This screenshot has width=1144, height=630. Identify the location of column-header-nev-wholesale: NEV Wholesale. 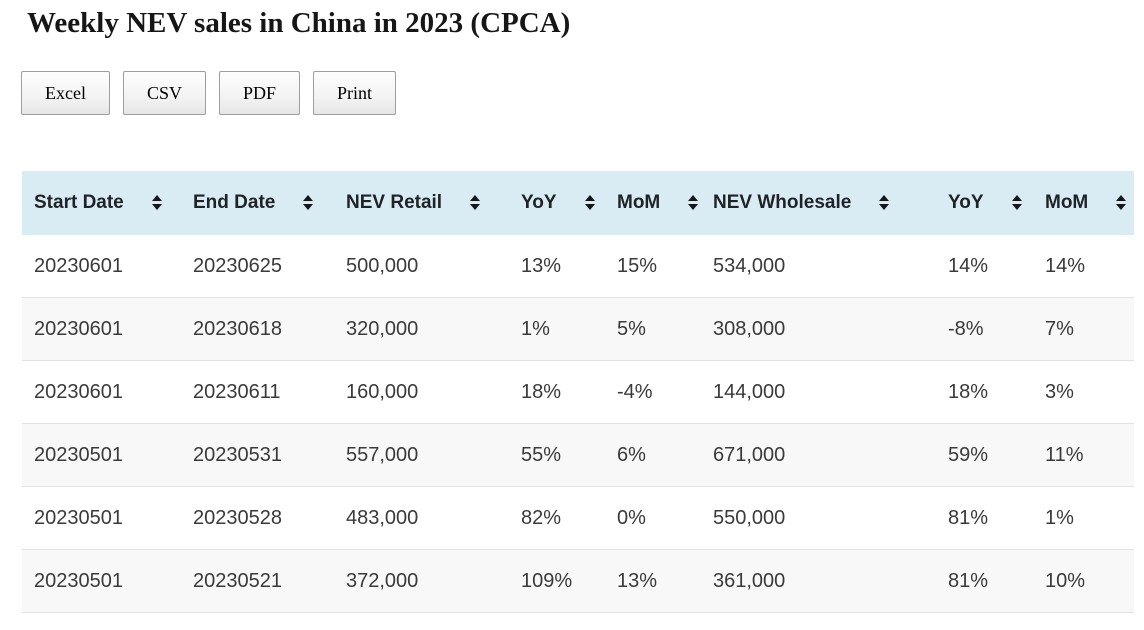
(818, 202).